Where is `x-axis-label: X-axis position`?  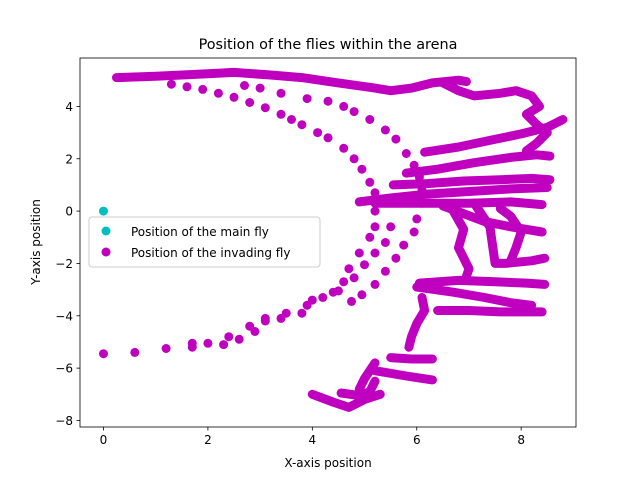
x-axis-label: X-axis position is located at coordinates (327, 463).